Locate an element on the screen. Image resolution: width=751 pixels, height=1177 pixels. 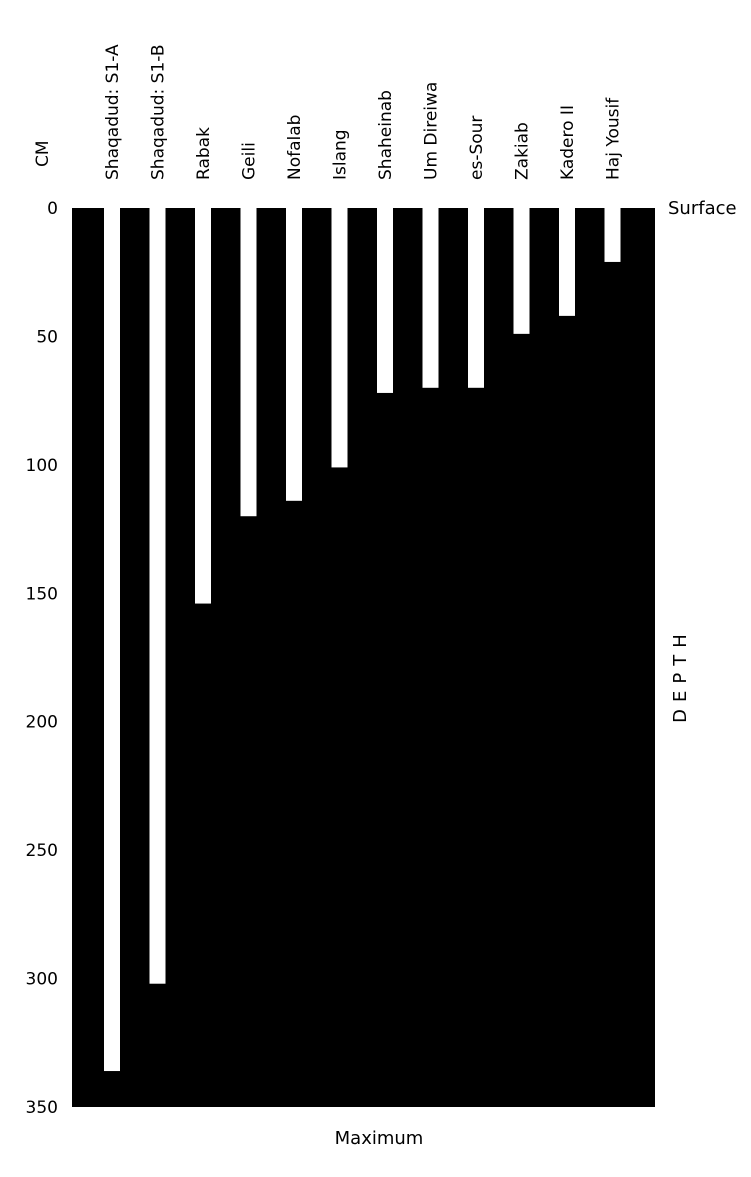
x-axis-label: Maximum is located at coordinates (379, 1138).